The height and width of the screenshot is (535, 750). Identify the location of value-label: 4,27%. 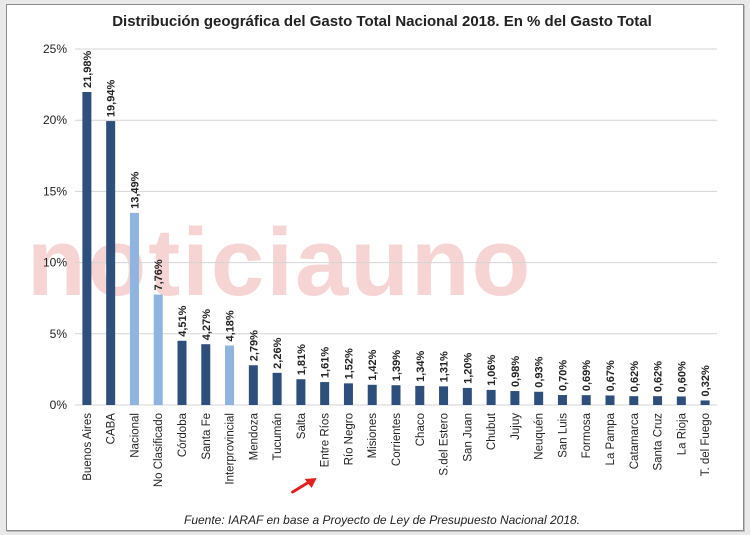
(207, 324).